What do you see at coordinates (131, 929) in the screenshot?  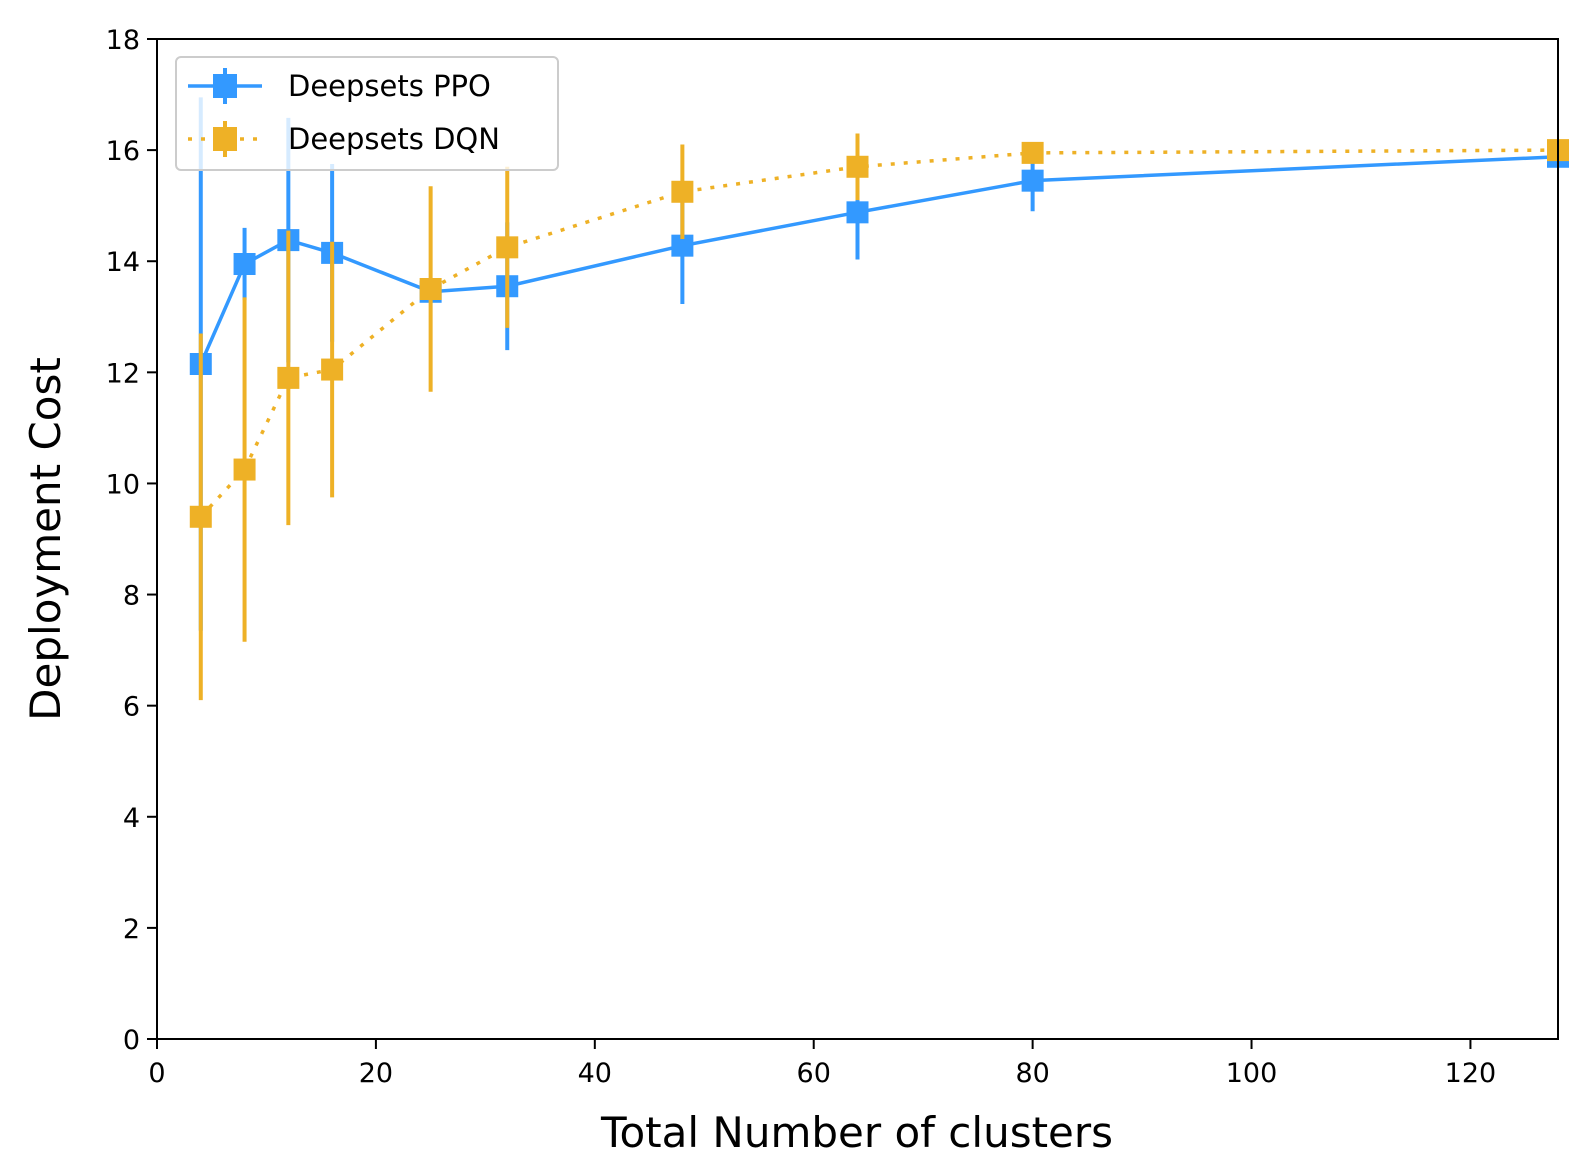 I see `y-tick-label: 2` at bounding box center [131, 929].